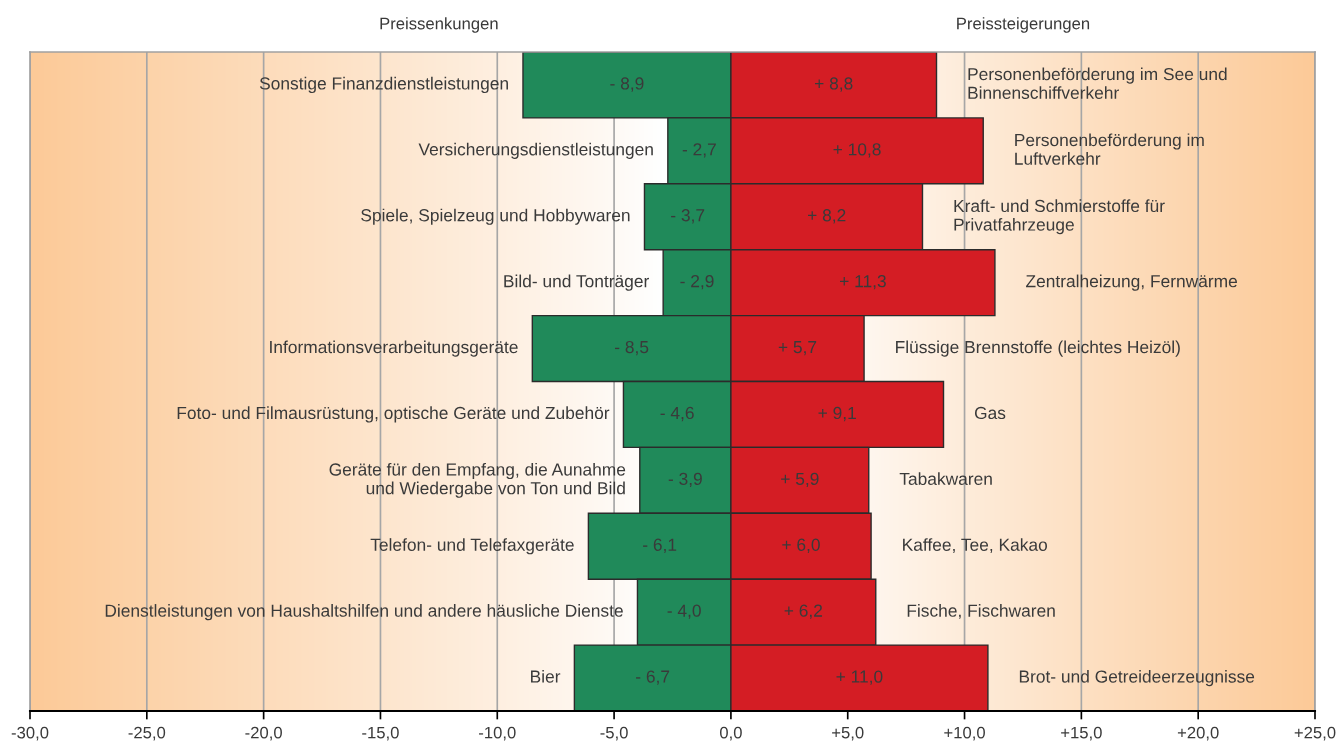  Describe the element at coordinates (1315, 733) in the screenshot. I see `x-tick-label: +25,0` at that location.